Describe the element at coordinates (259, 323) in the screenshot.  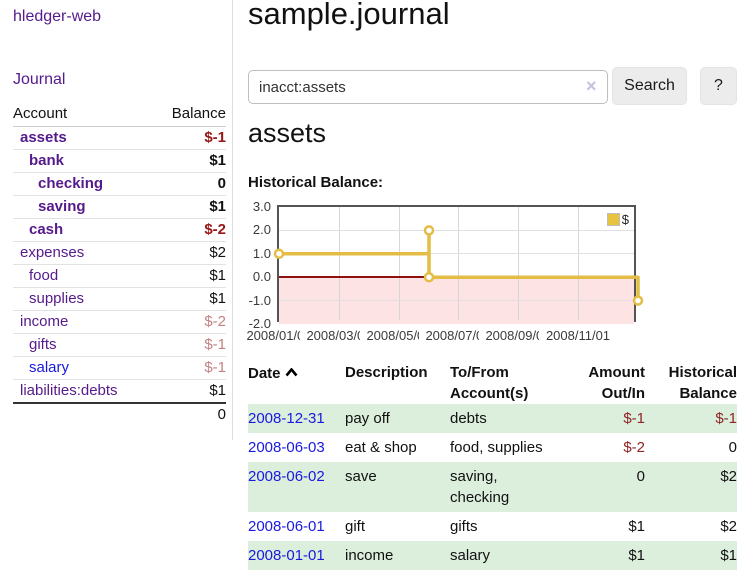
I see `y-tick-label: -2.0` at that location.